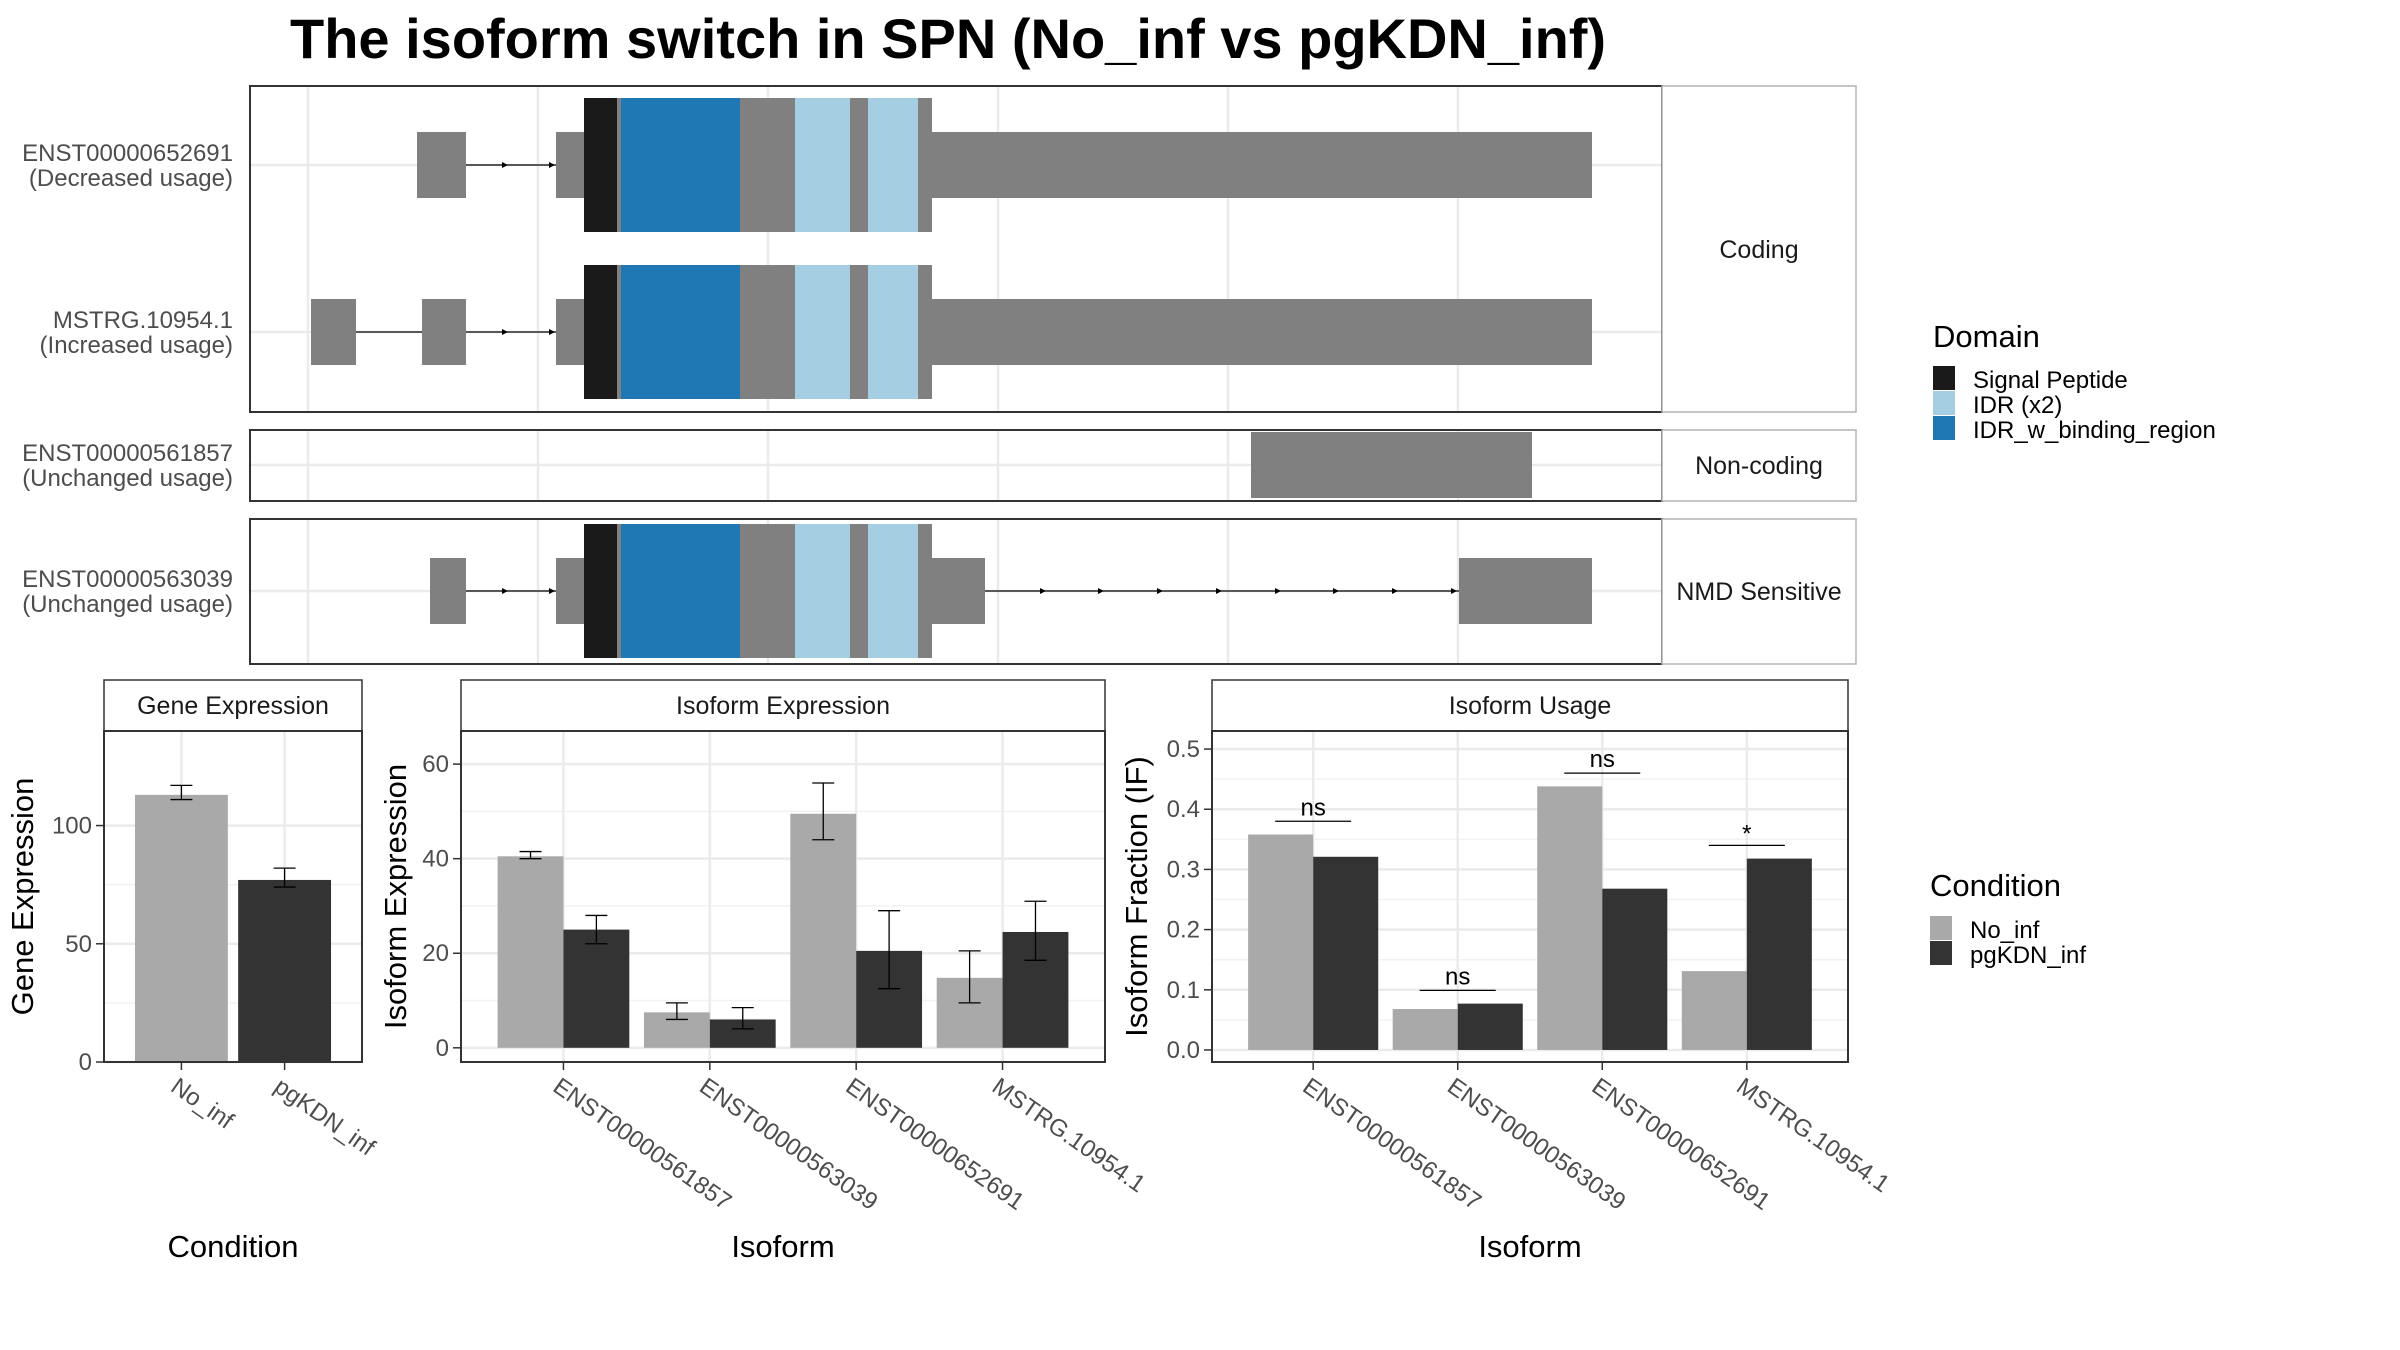  Describe the element at coordinates (202, 1104) in the screenshot. I see `x-tick-label: No_inf` at that location.